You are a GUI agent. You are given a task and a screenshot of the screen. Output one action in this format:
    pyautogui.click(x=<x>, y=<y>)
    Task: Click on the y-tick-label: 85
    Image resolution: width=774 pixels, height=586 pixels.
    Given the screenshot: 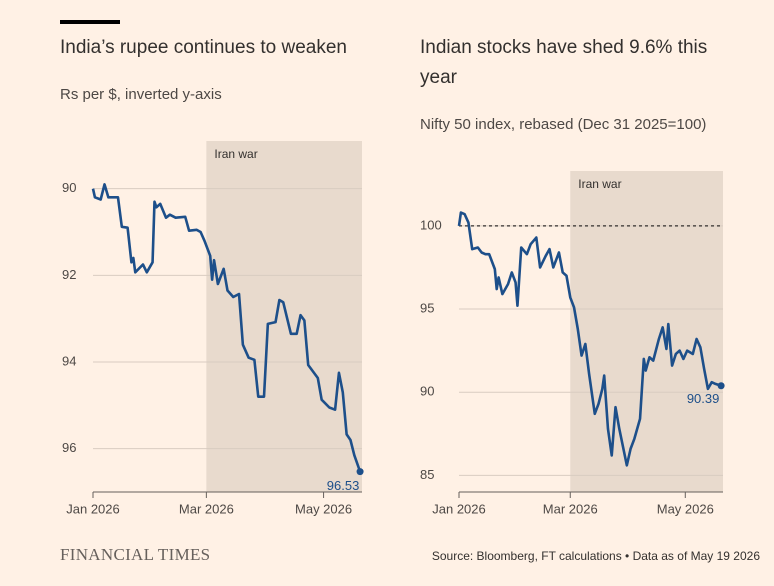 What is the action you would take?
    pyautogui.click(x=427, y=474)
    